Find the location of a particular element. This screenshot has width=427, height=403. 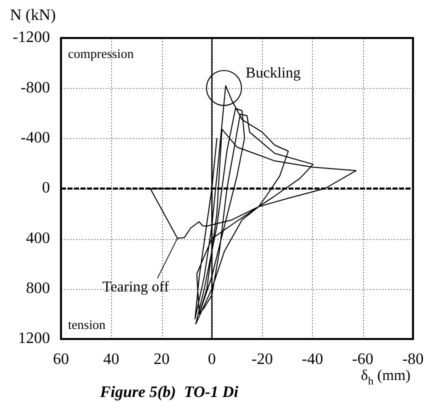

x-tick-label: 20 is located at coordinates (162, 359).